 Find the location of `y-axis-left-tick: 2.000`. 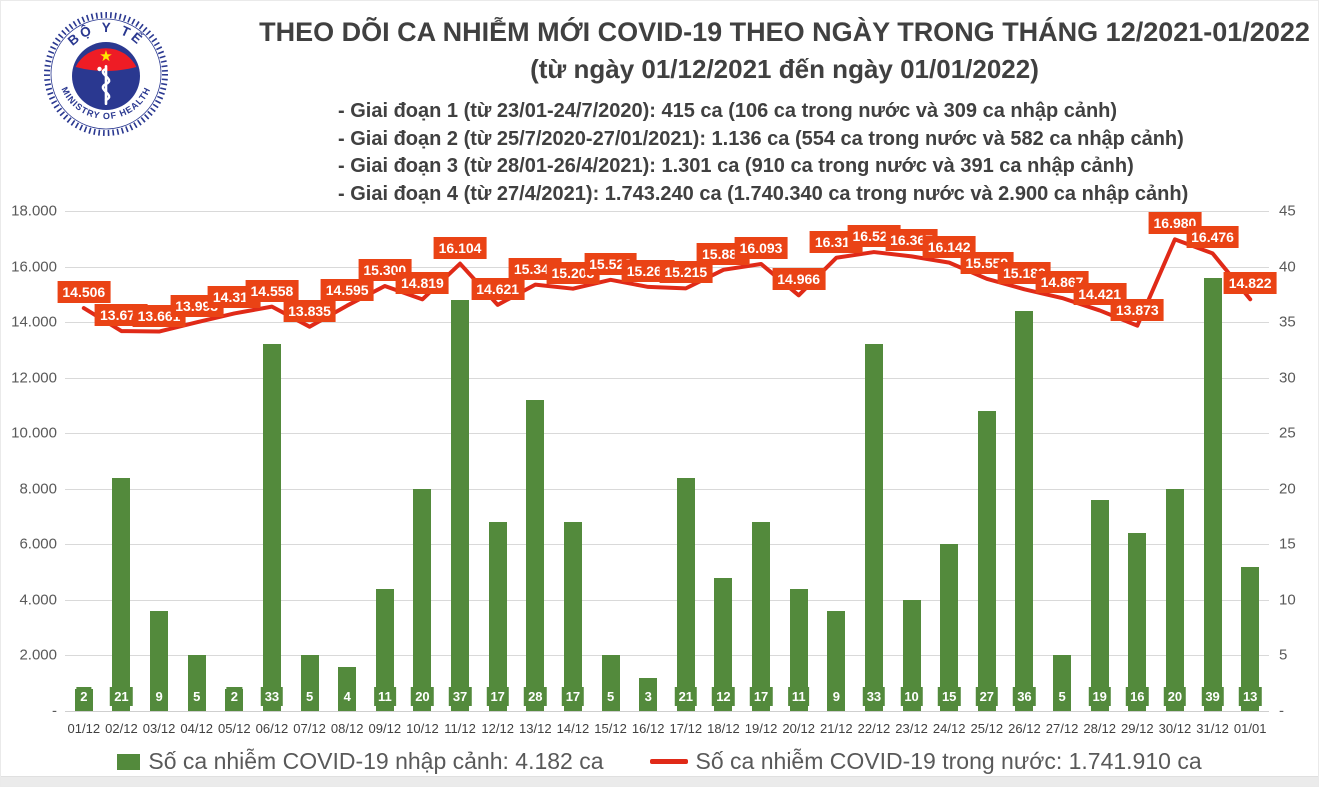

y-axis-left-tick: 2.000 is located at coordinates (38, 655).